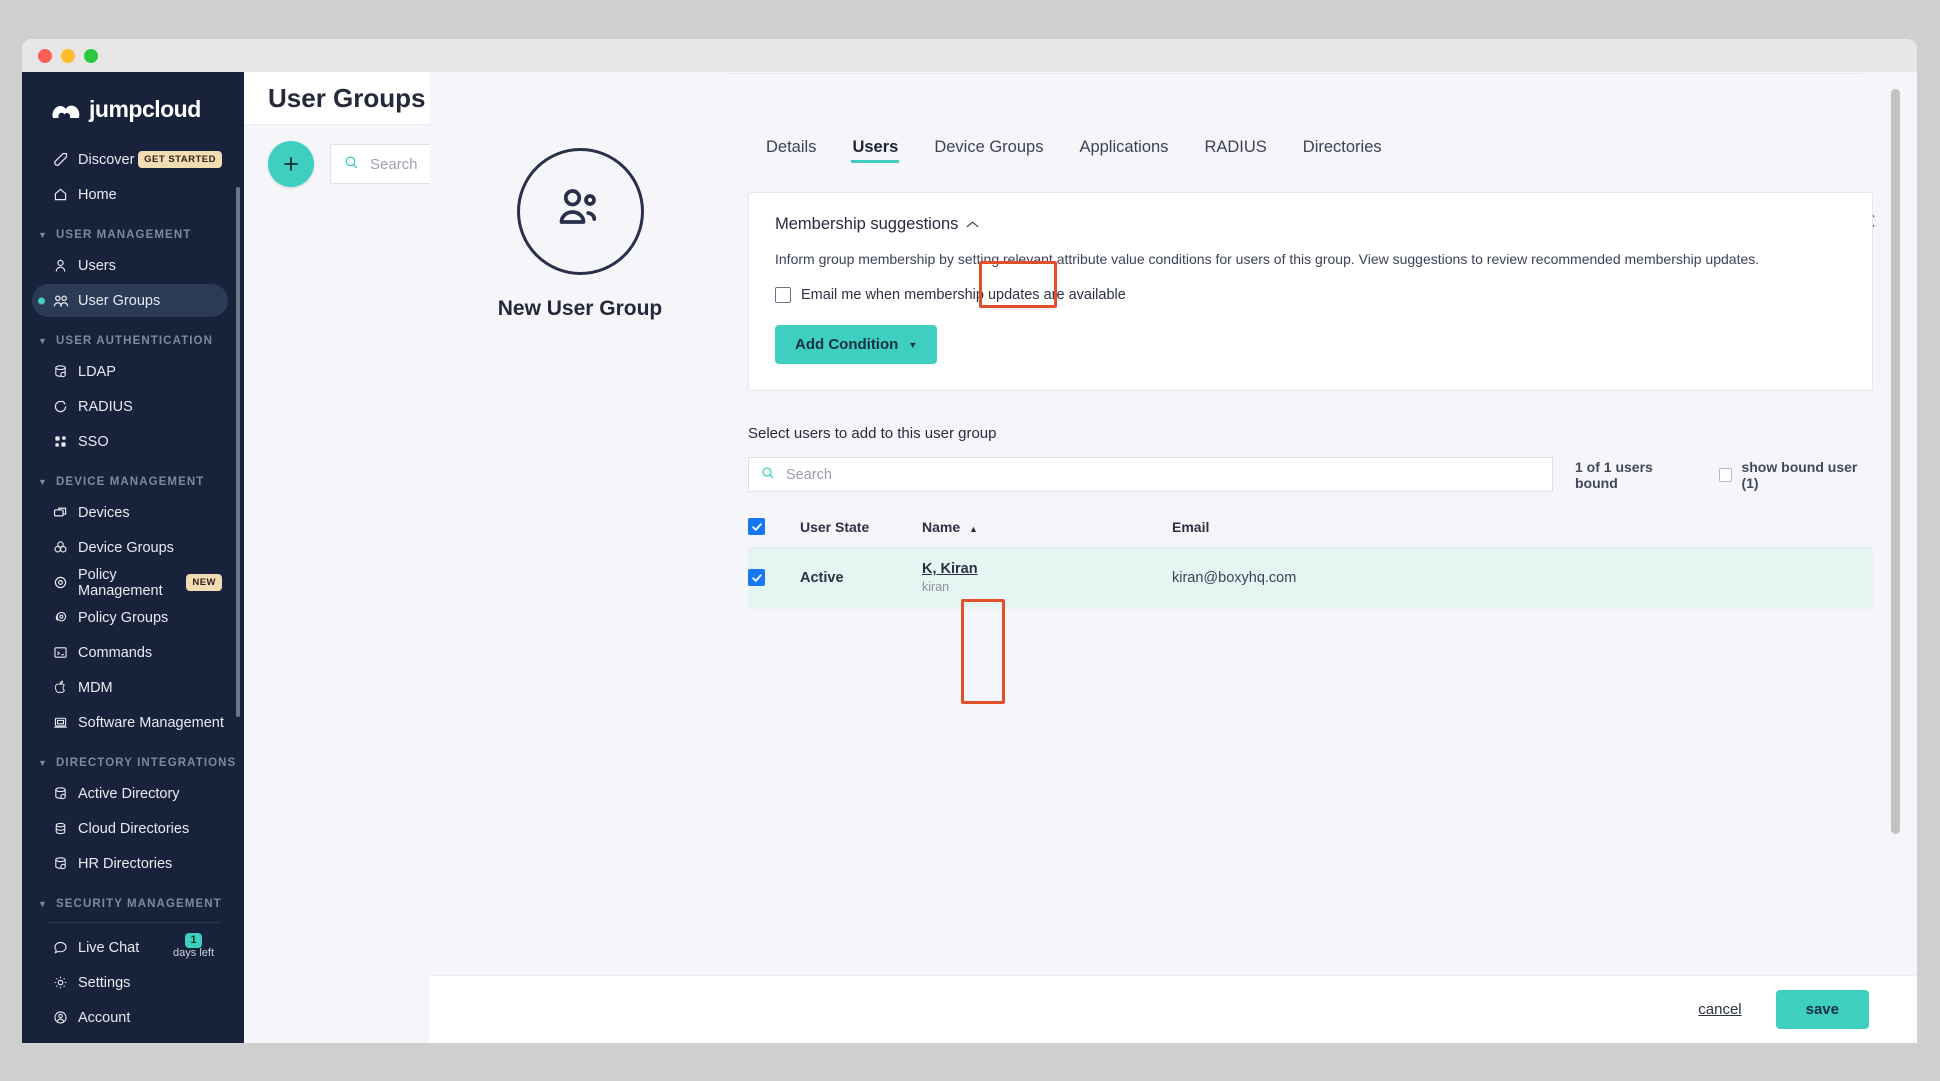 Image resolution: width=1940 pixels, height=1081 pixels. What do you see at coordinates (238, 452) in the screenshot?
I see `sidebar-scrollbar` at bounding box center [238, 452].